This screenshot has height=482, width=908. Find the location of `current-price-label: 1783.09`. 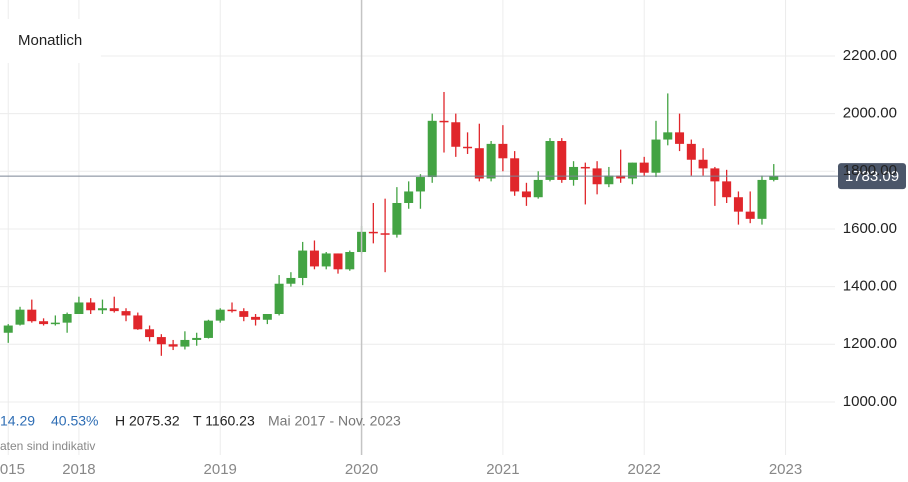

current-price-label: 1783.09 is located at coordinates (872, 176).